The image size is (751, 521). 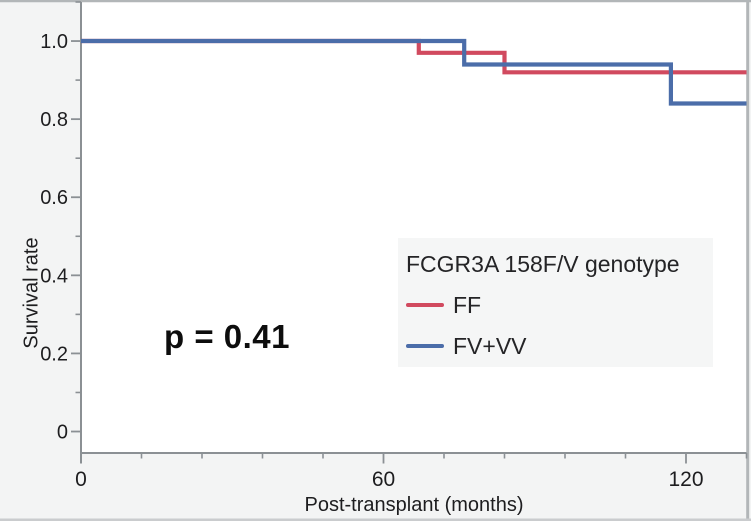 I want to click on y-tick-label: 0.8, so click(x=54, y=120).